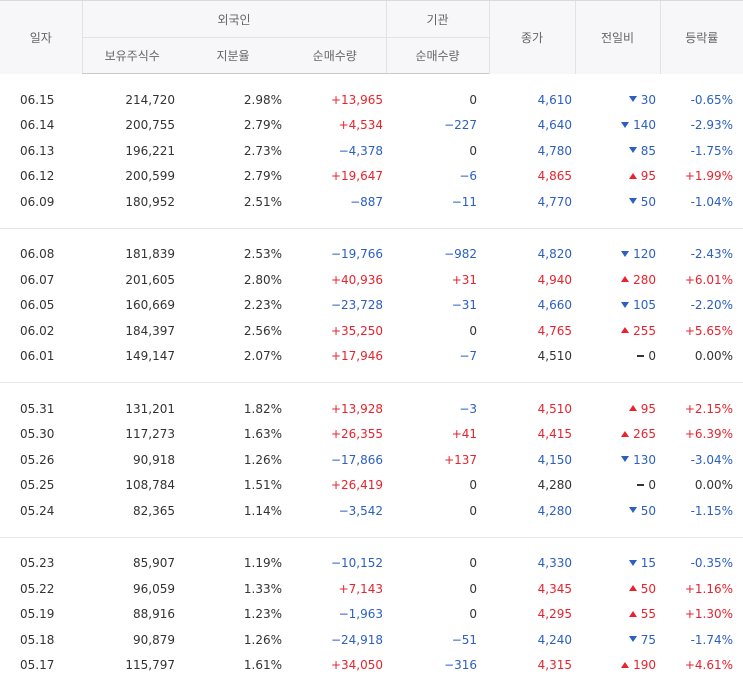  Describe the element at coordinates (652, 356) in the screenshot. I see `change-value: 0` at that location.